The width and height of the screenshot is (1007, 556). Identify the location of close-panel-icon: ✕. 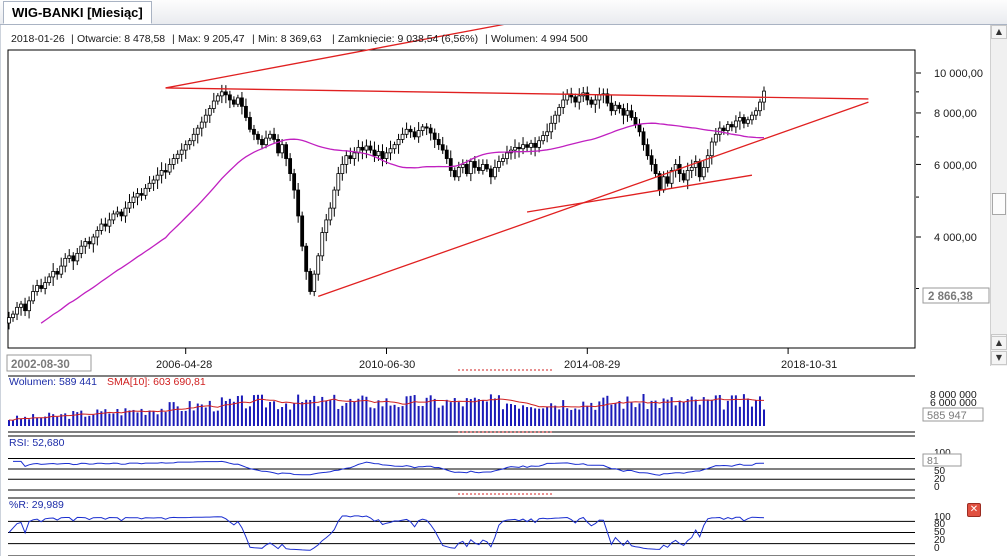
(974, 510).